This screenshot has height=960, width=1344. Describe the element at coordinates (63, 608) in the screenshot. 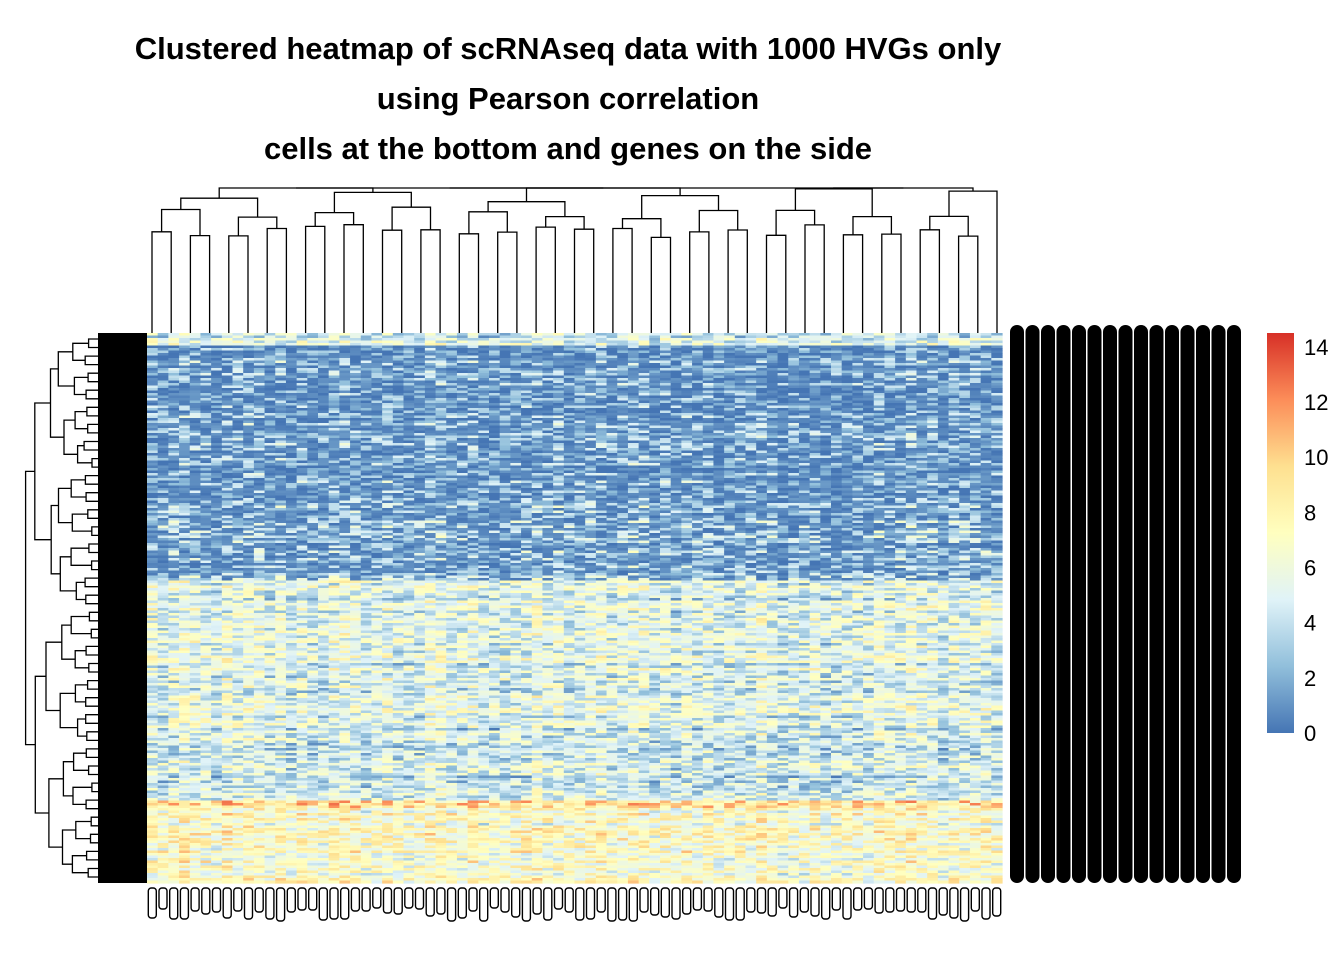

I see `row-dendrogram` at that location.